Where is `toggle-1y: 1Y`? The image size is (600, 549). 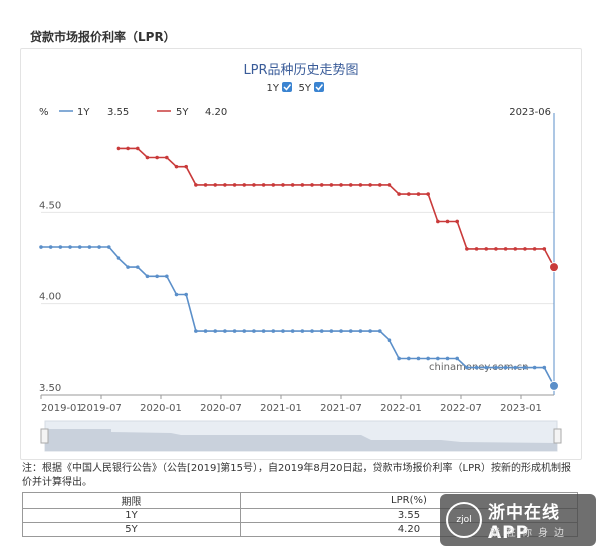
toggle-1y: 1Y is located at coordinates (279, 88).